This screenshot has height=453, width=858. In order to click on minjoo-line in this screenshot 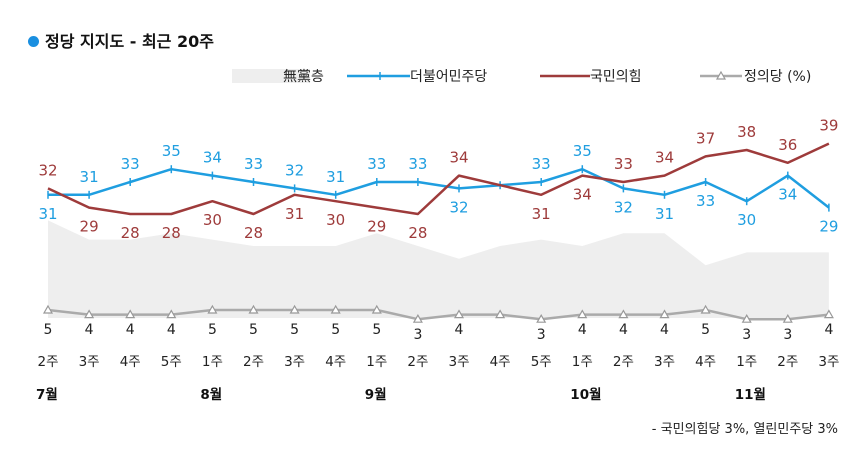, I will do `click(439, 188)`.